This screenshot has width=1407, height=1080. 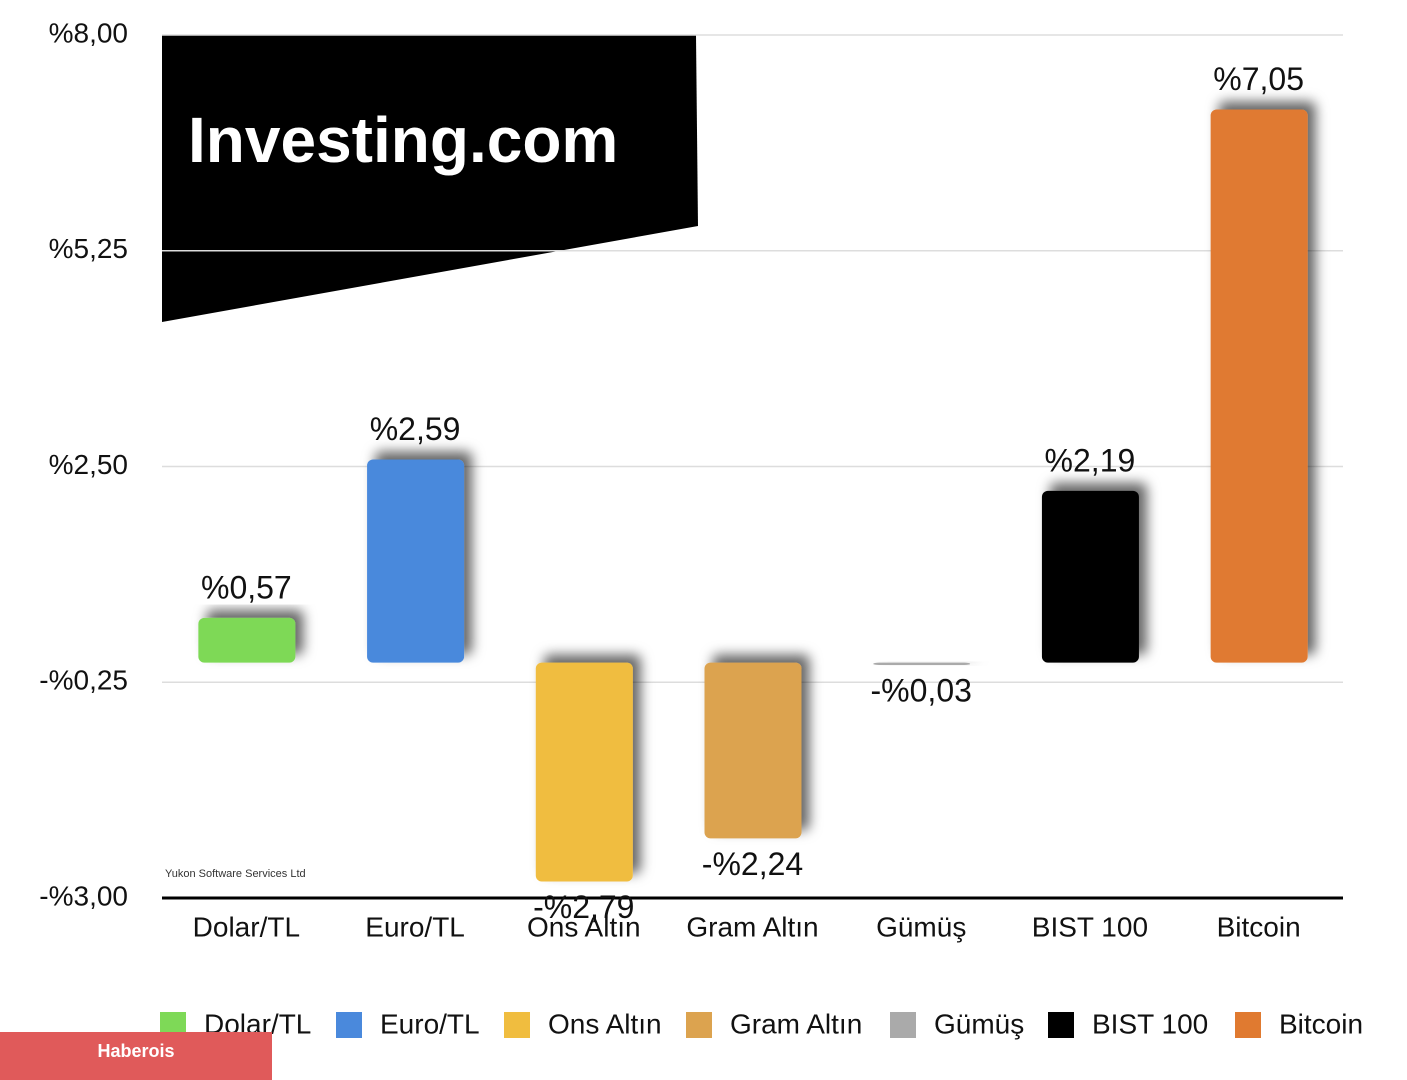 I want to click on legend-label: Euro/TL, so click(x=430, y=1023).